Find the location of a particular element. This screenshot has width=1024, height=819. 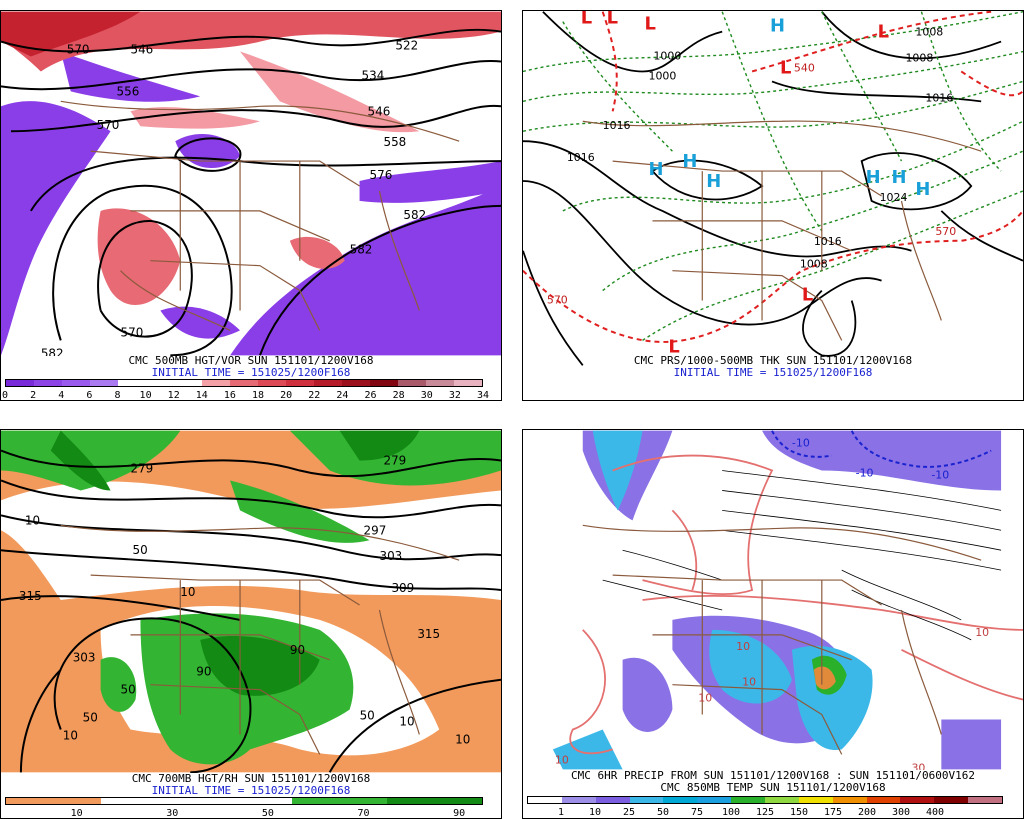

colorbar is located at coordinates (244, 801).